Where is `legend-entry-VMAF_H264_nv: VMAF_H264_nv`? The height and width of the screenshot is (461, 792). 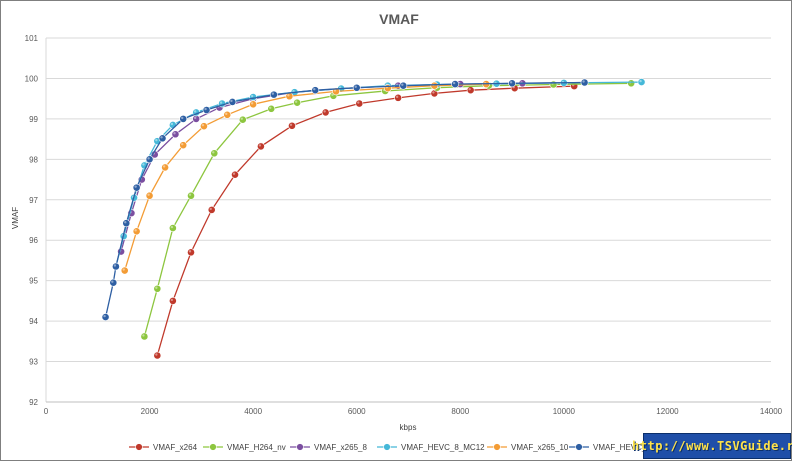
legend-entry-VMAF_H264_nv: VMAF_H264_nv is located at coordinates (244, 447).